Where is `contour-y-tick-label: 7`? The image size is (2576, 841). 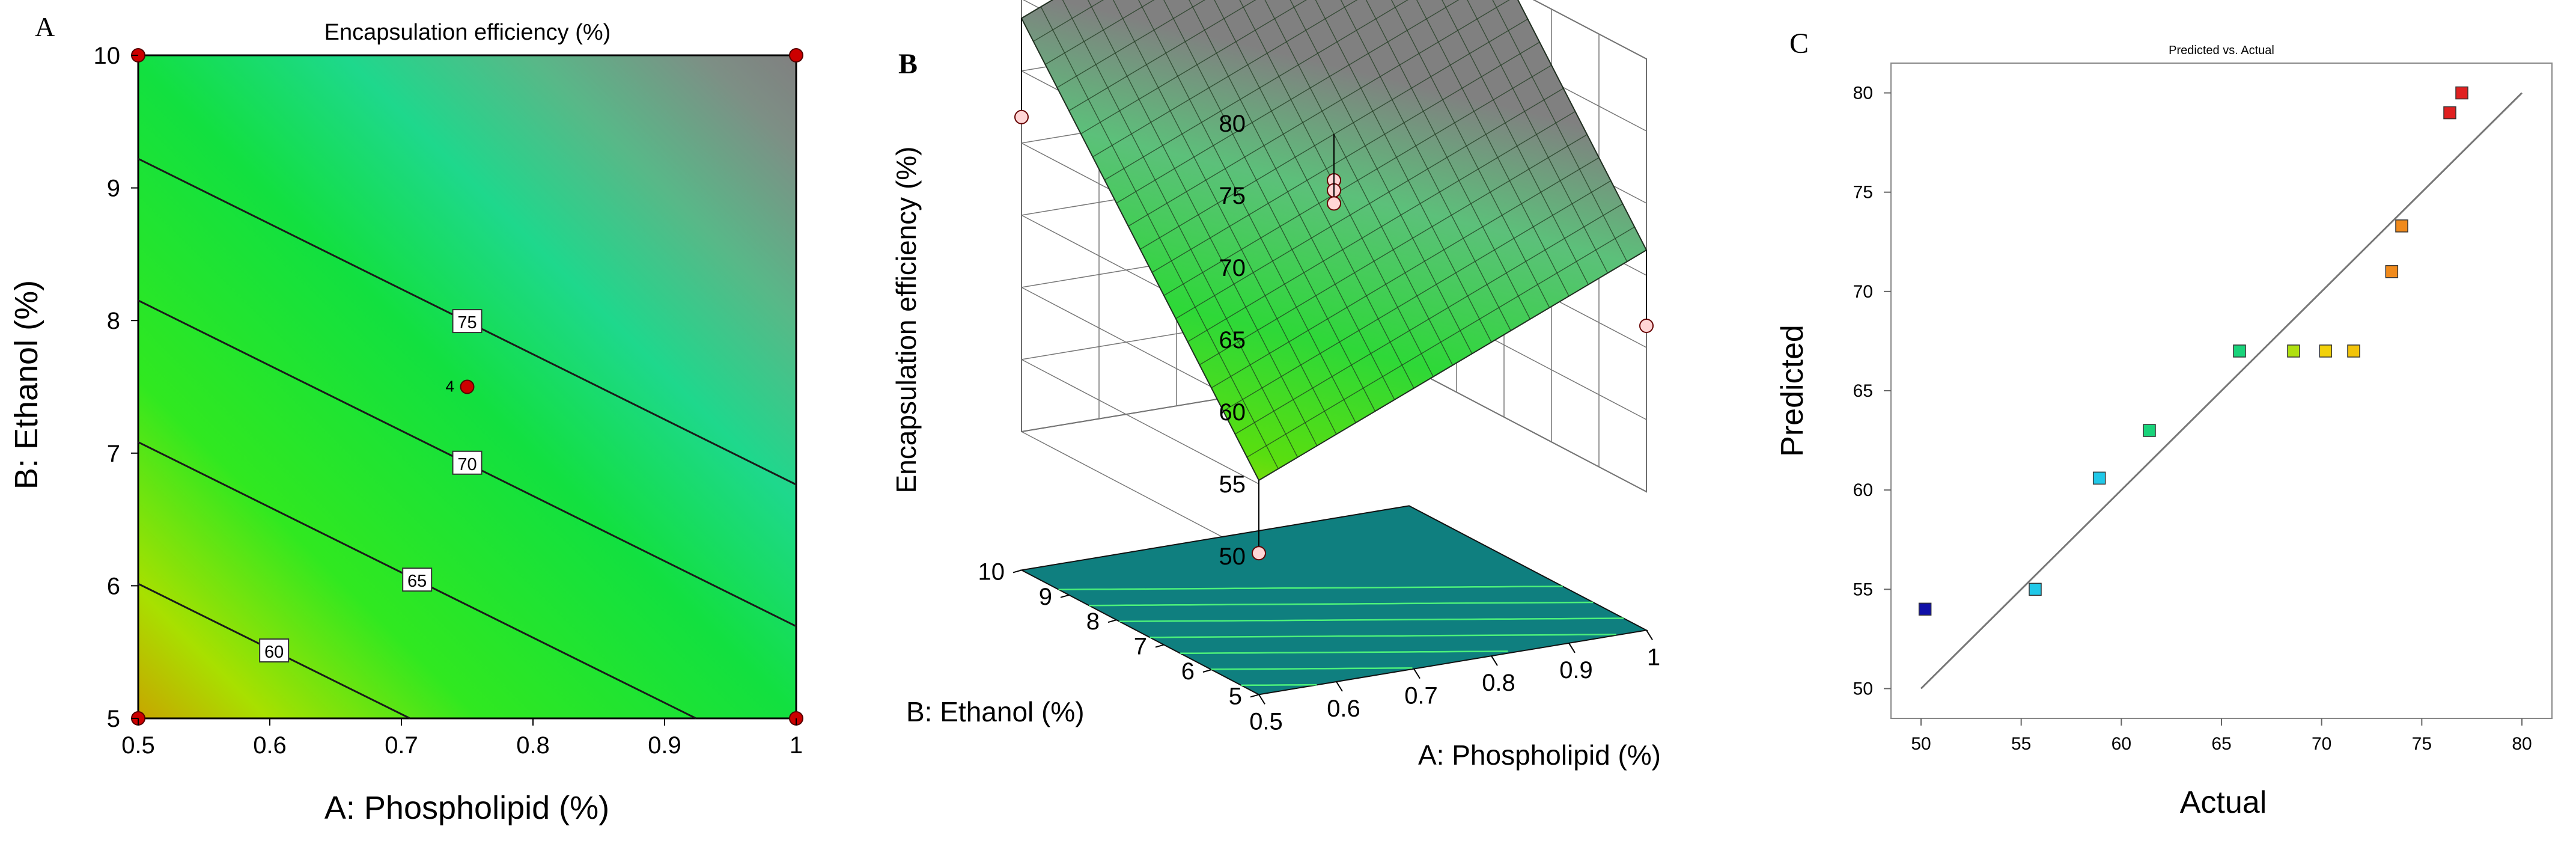
contour-y-tick-label: 7 is located at coordinates (113, 454).